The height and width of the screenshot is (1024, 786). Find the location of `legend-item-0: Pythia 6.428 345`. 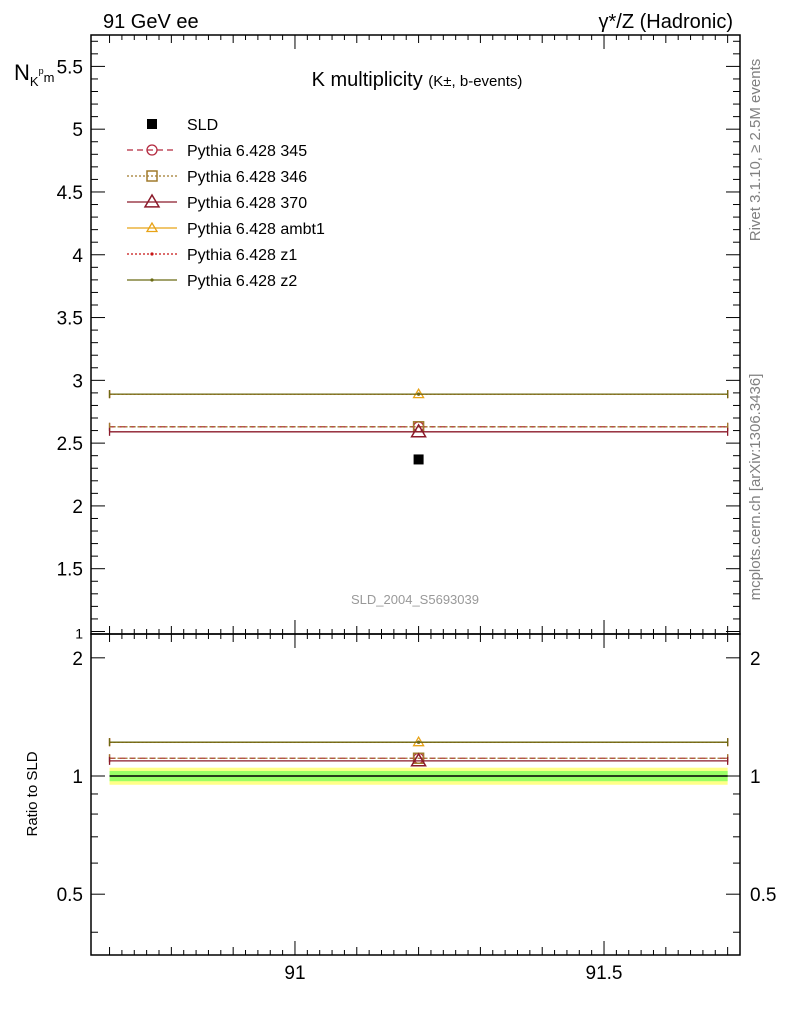

legend-item-0: Pythia 6.428 345 is located at coordinates (217, 151).